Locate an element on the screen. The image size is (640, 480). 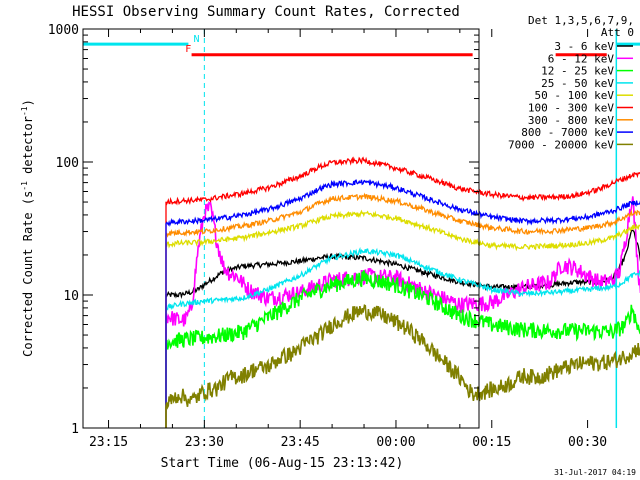
legend-entry-label: 7000 - 20000 keV is located at coordinates (561, 144).